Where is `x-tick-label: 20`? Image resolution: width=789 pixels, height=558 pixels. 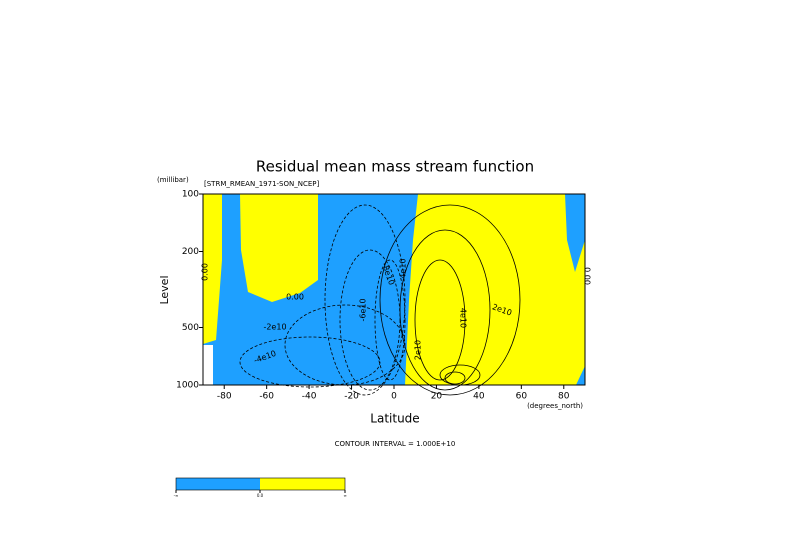
x-tick-label: 20 is located at coordinates (437, 397).